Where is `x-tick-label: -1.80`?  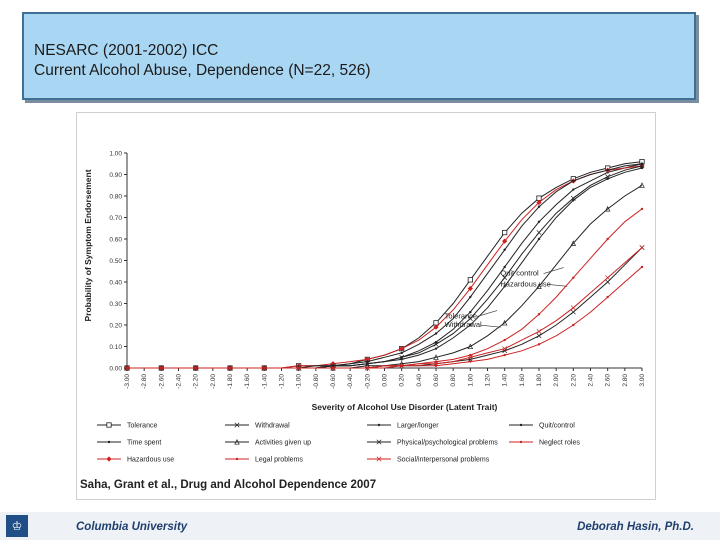 x-tick-label: -1.80 is located at coordinates (230, 381).